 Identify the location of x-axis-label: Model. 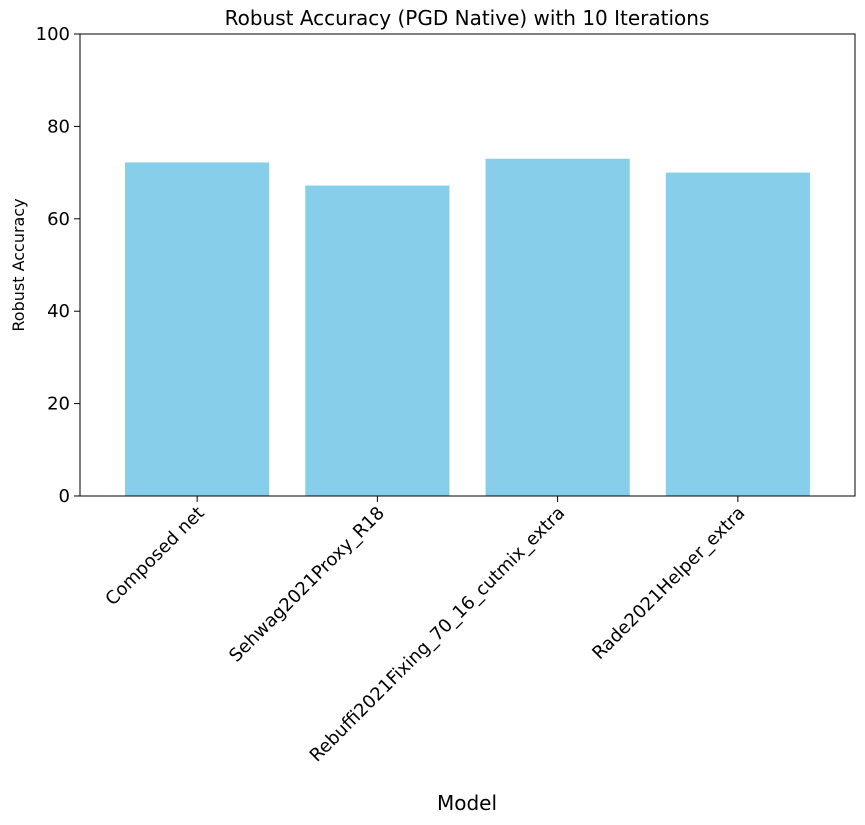
(467, 803).